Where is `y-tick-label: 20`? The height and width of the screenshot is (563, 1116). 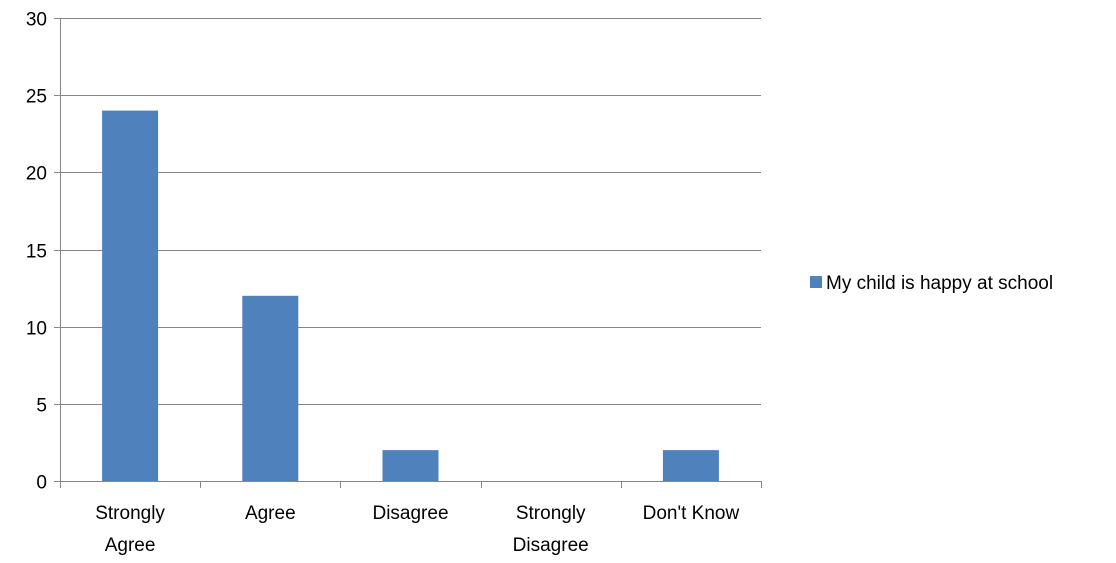 y-tick-label: 20 is located at coordinates (36, 174).